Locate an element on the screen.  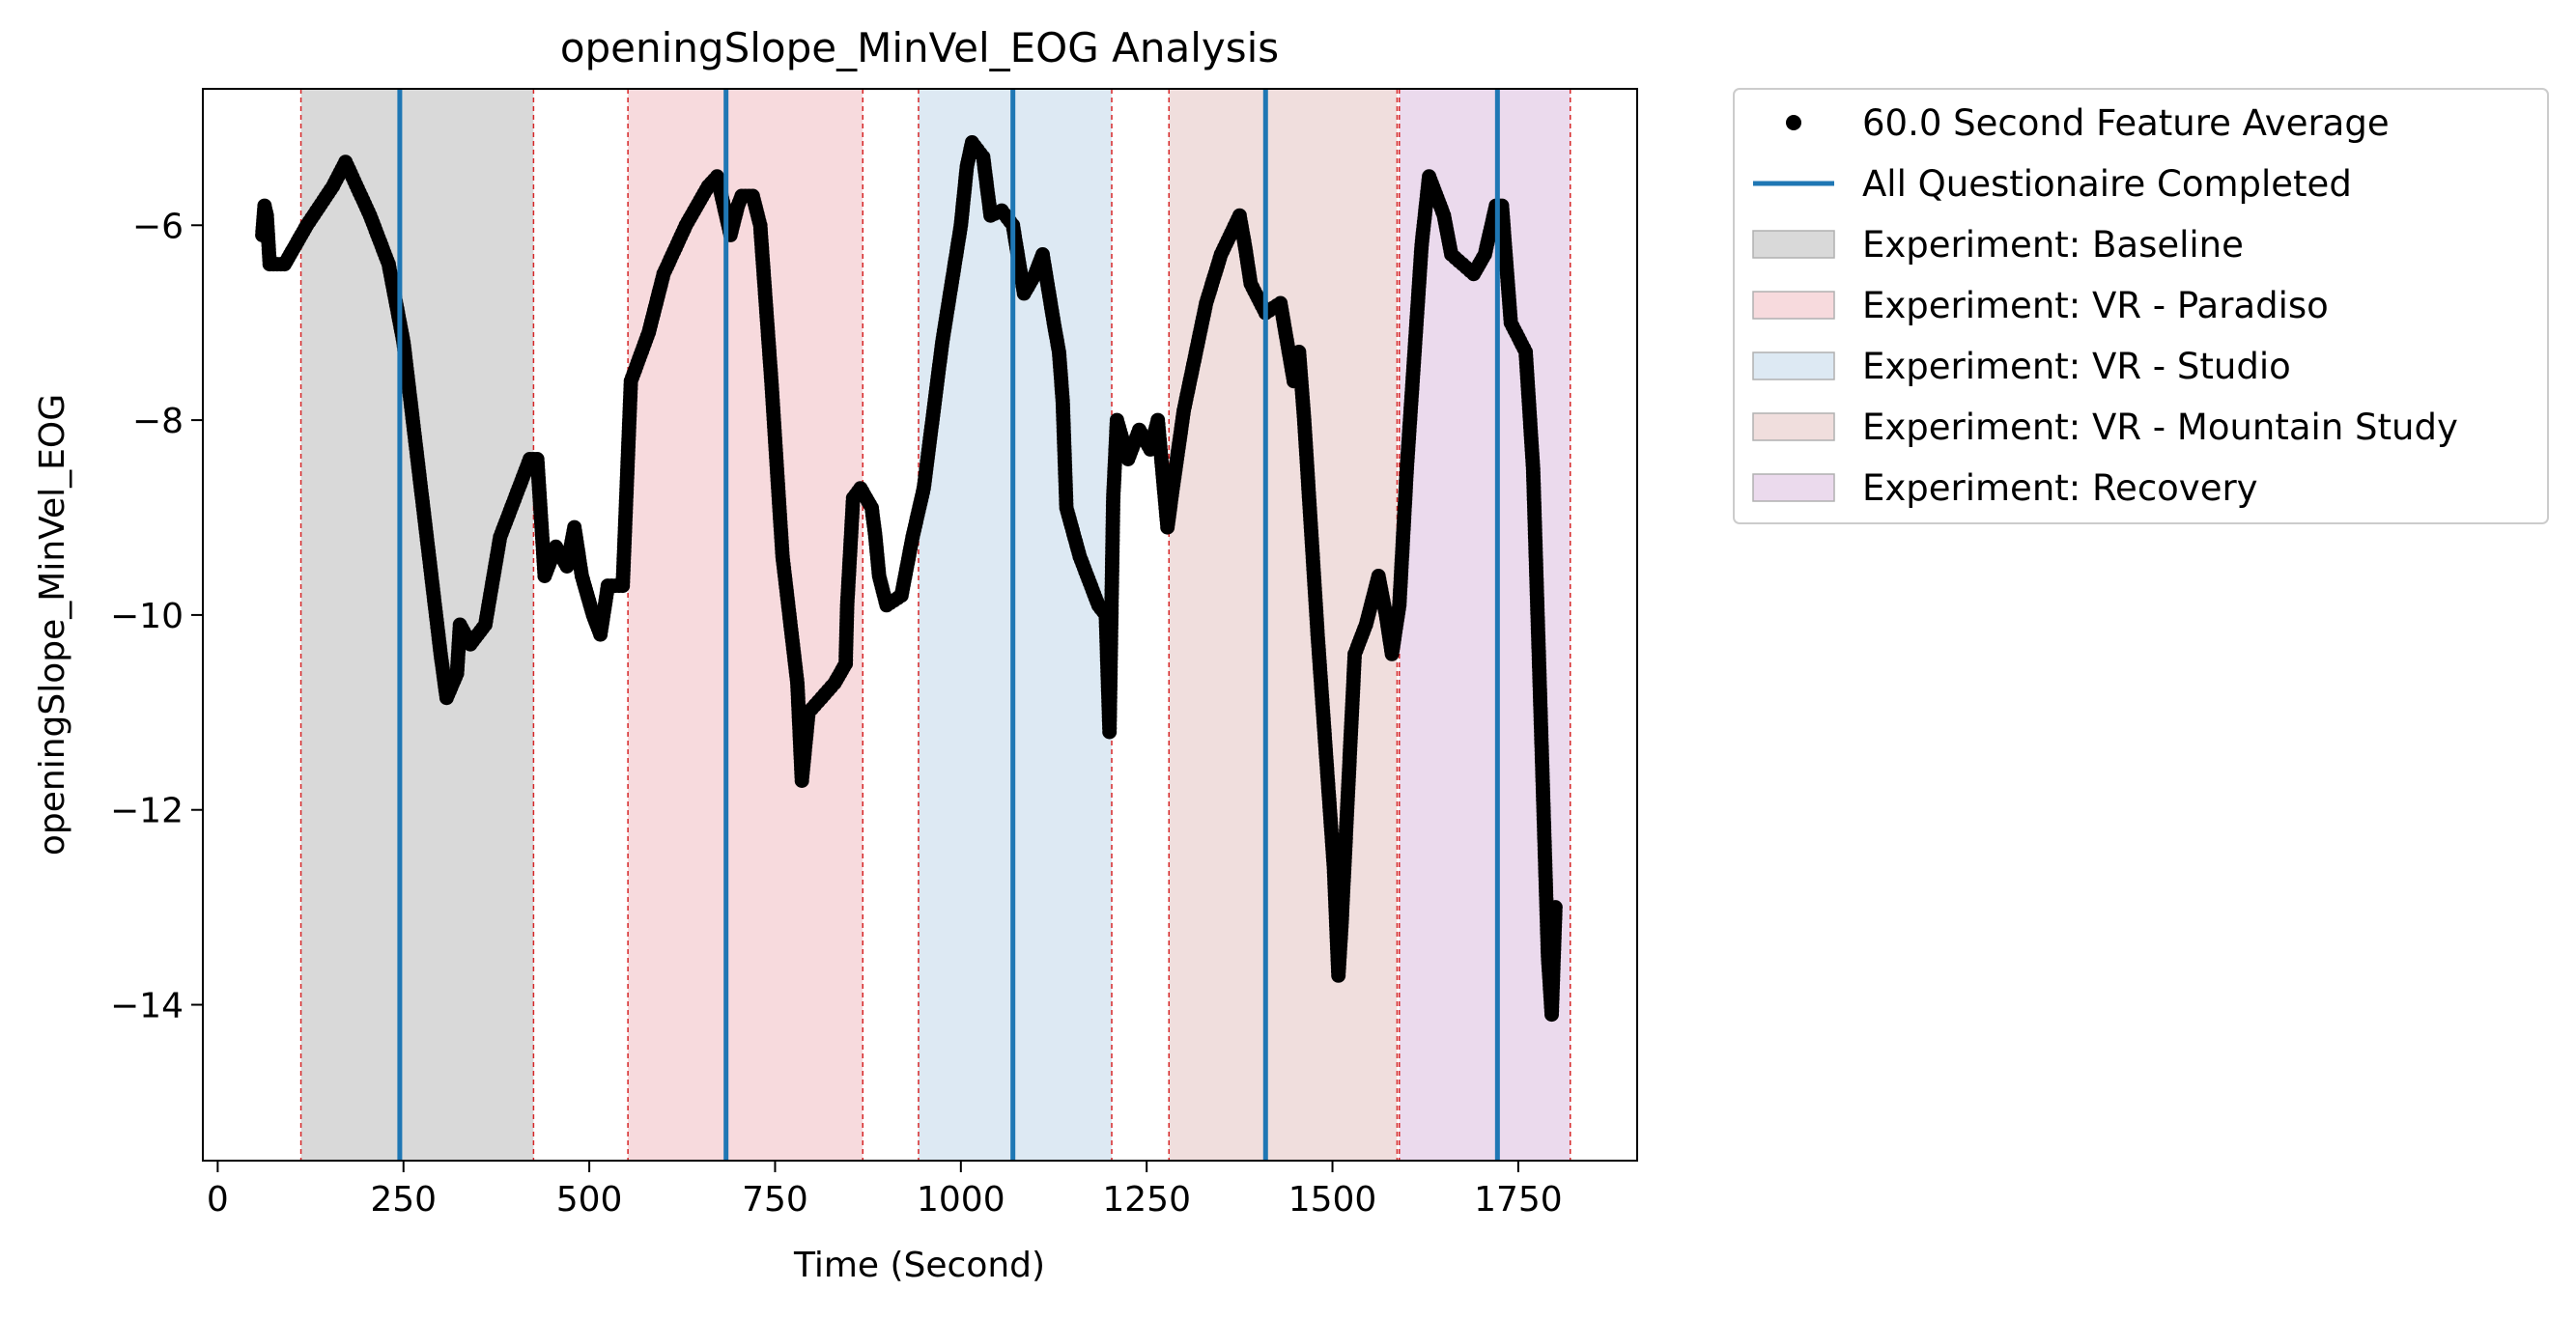
chart-title: openingSlope_MinVel_EOG Analysis is located at coordinates (919, 47).